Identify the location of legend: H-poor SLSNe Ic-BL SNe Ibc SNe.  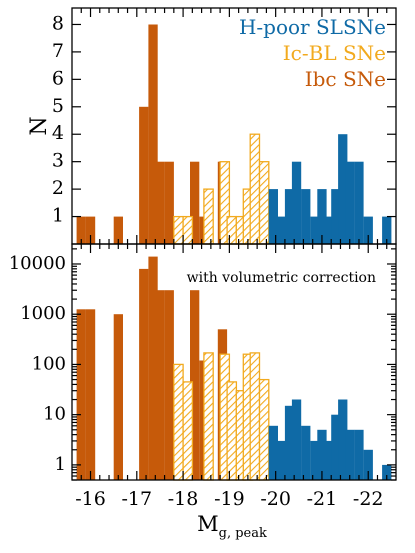
(312, 53).